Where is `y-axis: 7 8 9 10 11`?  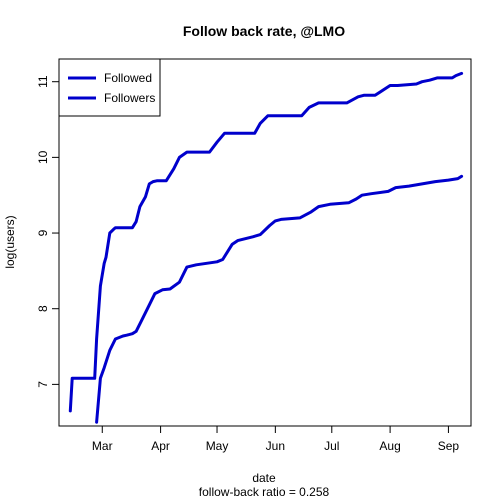
y-axis: 7 8 9 10 11 is located at coordinates (47, 231).